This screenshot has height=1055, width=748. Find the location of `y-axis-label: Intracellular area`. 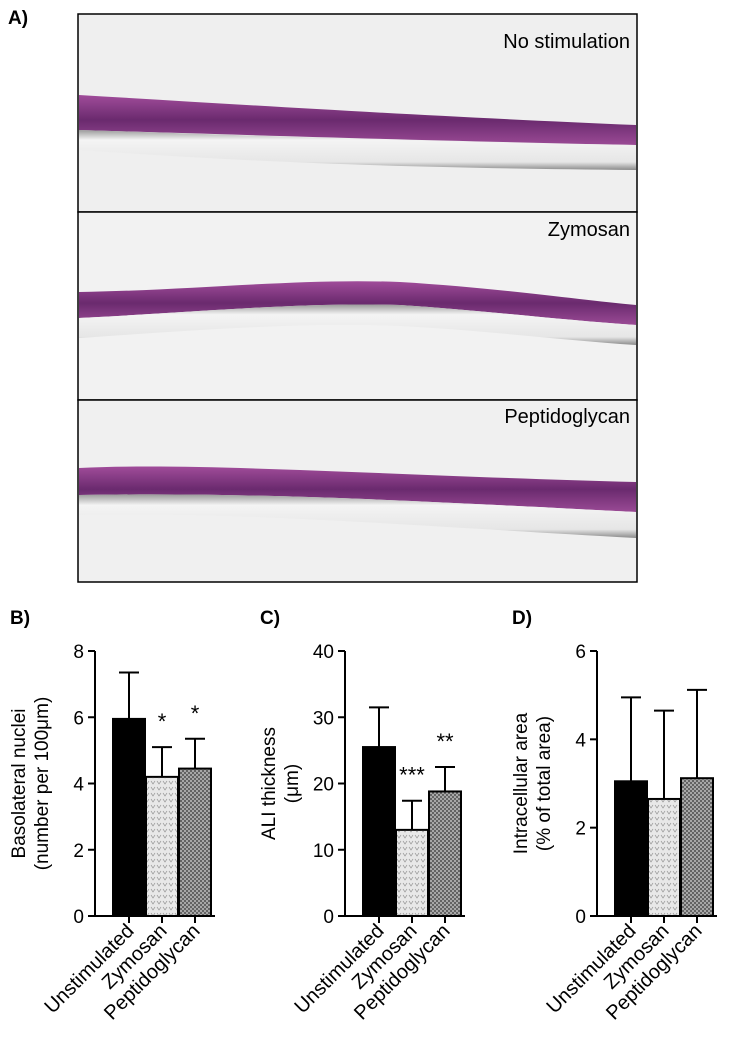

y-axis-label: Intracellular area is located at coordinates (521, 783).